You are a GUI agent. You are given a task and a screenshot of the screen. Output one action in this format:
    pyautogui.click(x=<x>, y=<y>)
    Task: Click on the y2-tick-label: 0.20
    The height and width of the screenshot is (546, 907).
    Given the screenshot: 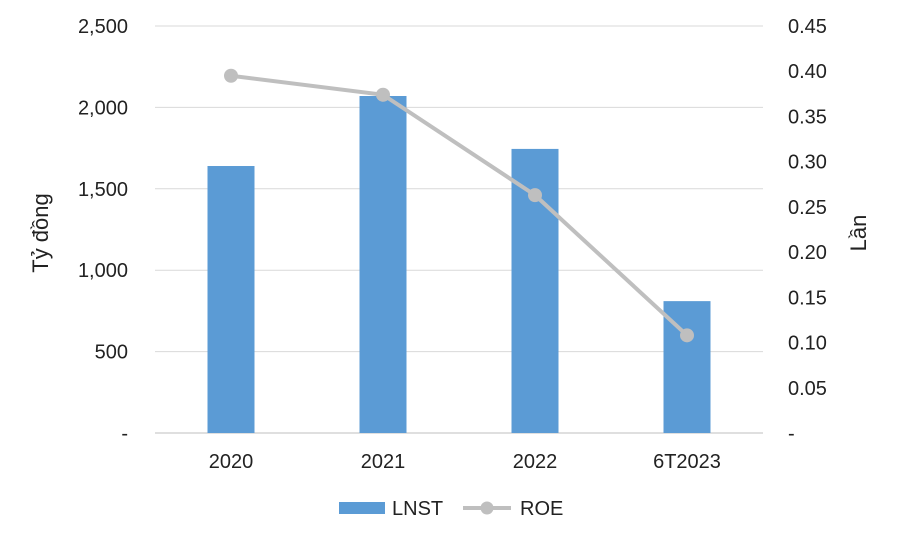 What is the action you would take?
    pyautogui.click(x=807, y=253)
    